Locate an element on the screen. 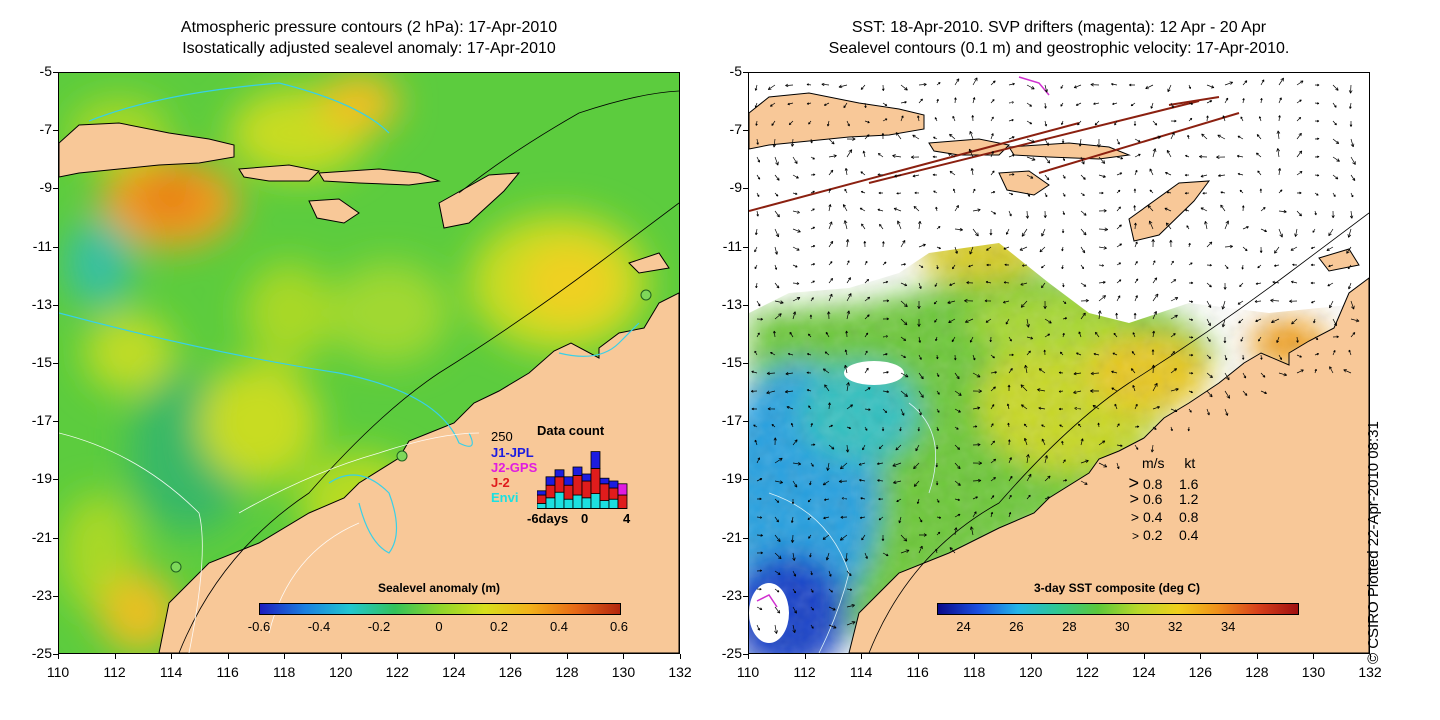 This screenshot has width=1440, height=720. velocity-arrow-icon: > is located at coordinates (1133, 483).